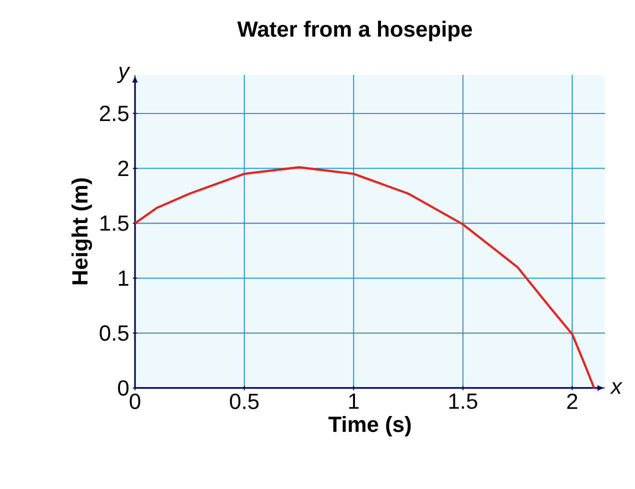 This screenshot has width=635, height=489. What do you see at coordinates (123, 168) in the screenshot?
I see `y-tick-label: 2` at bounding box center [123, 168].